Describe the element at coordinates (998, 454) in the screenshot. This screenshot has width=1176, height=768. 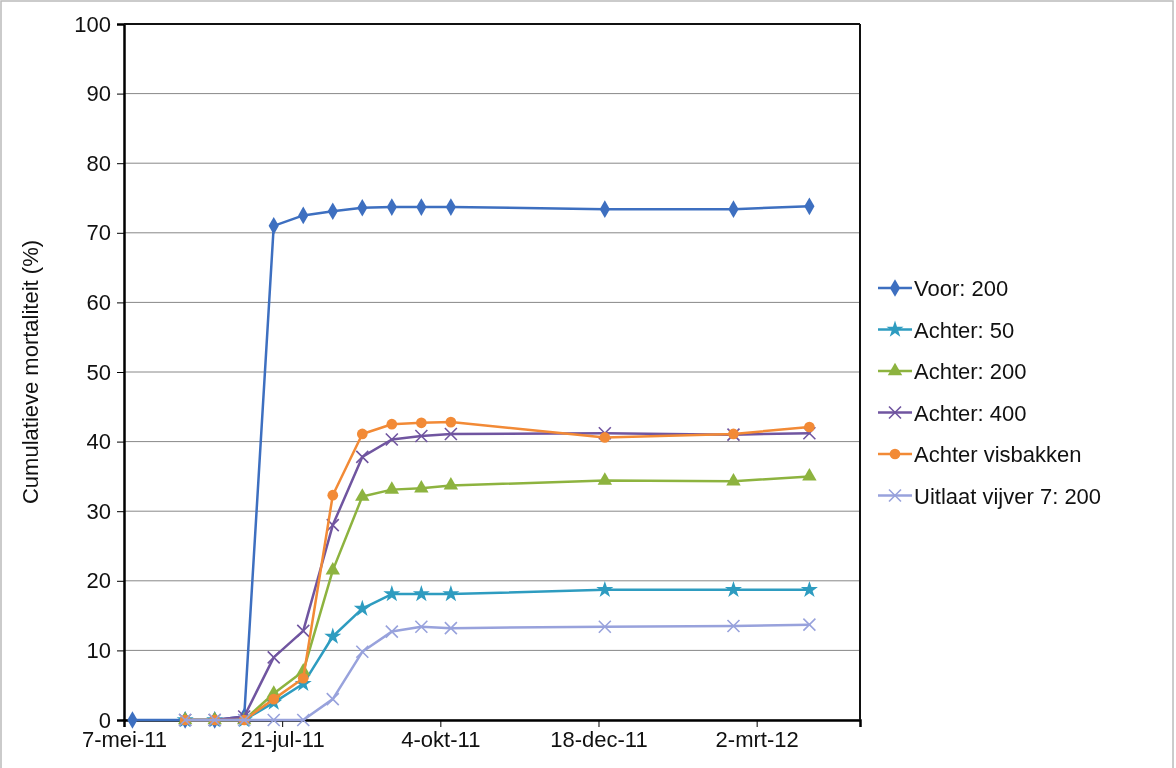
I see `legend-label: Achter visbakken` at that location.